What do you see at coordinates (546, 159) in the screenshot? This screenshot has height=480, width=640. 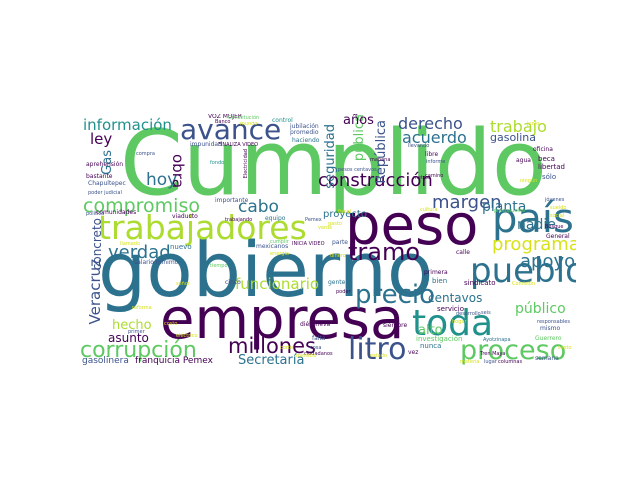 I see `word: beca` at bounding box center [546, 159].